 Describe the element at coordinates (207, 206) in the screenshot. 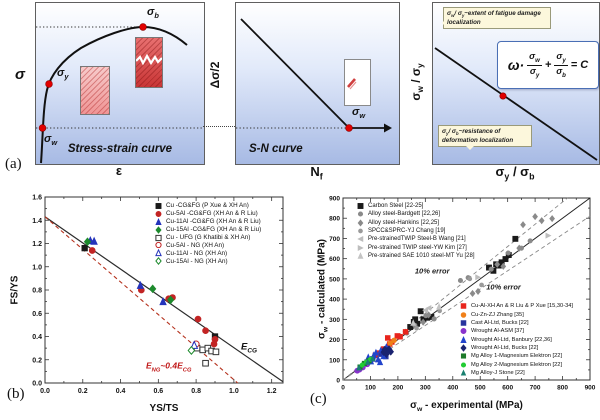

I see `legend-item-cu-cgfg: Cu -CG&FG (P Xue & XH An)` at that location.